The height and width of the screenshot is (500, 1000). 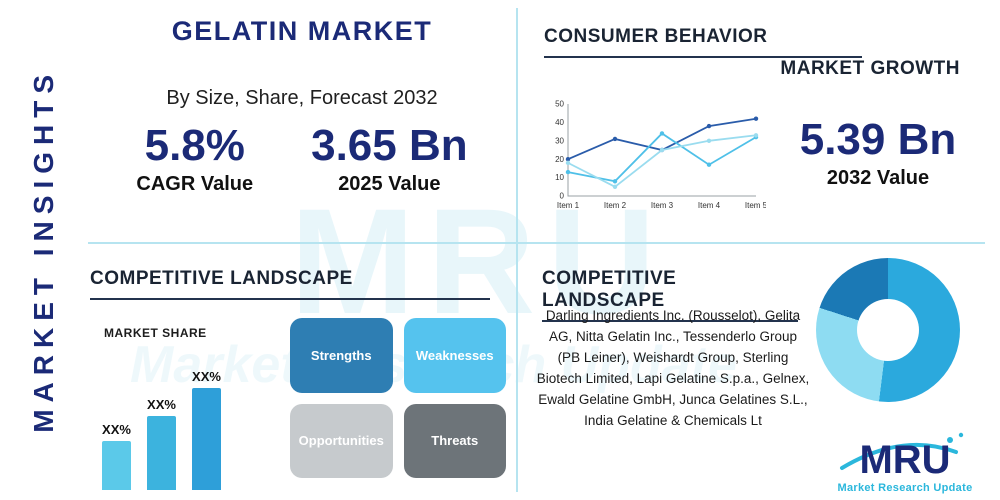 What do you see at coordinates (878, 139) in the screenshot?
I see `value-2032: 5.39 Bn` at bounding box center [878, 139].